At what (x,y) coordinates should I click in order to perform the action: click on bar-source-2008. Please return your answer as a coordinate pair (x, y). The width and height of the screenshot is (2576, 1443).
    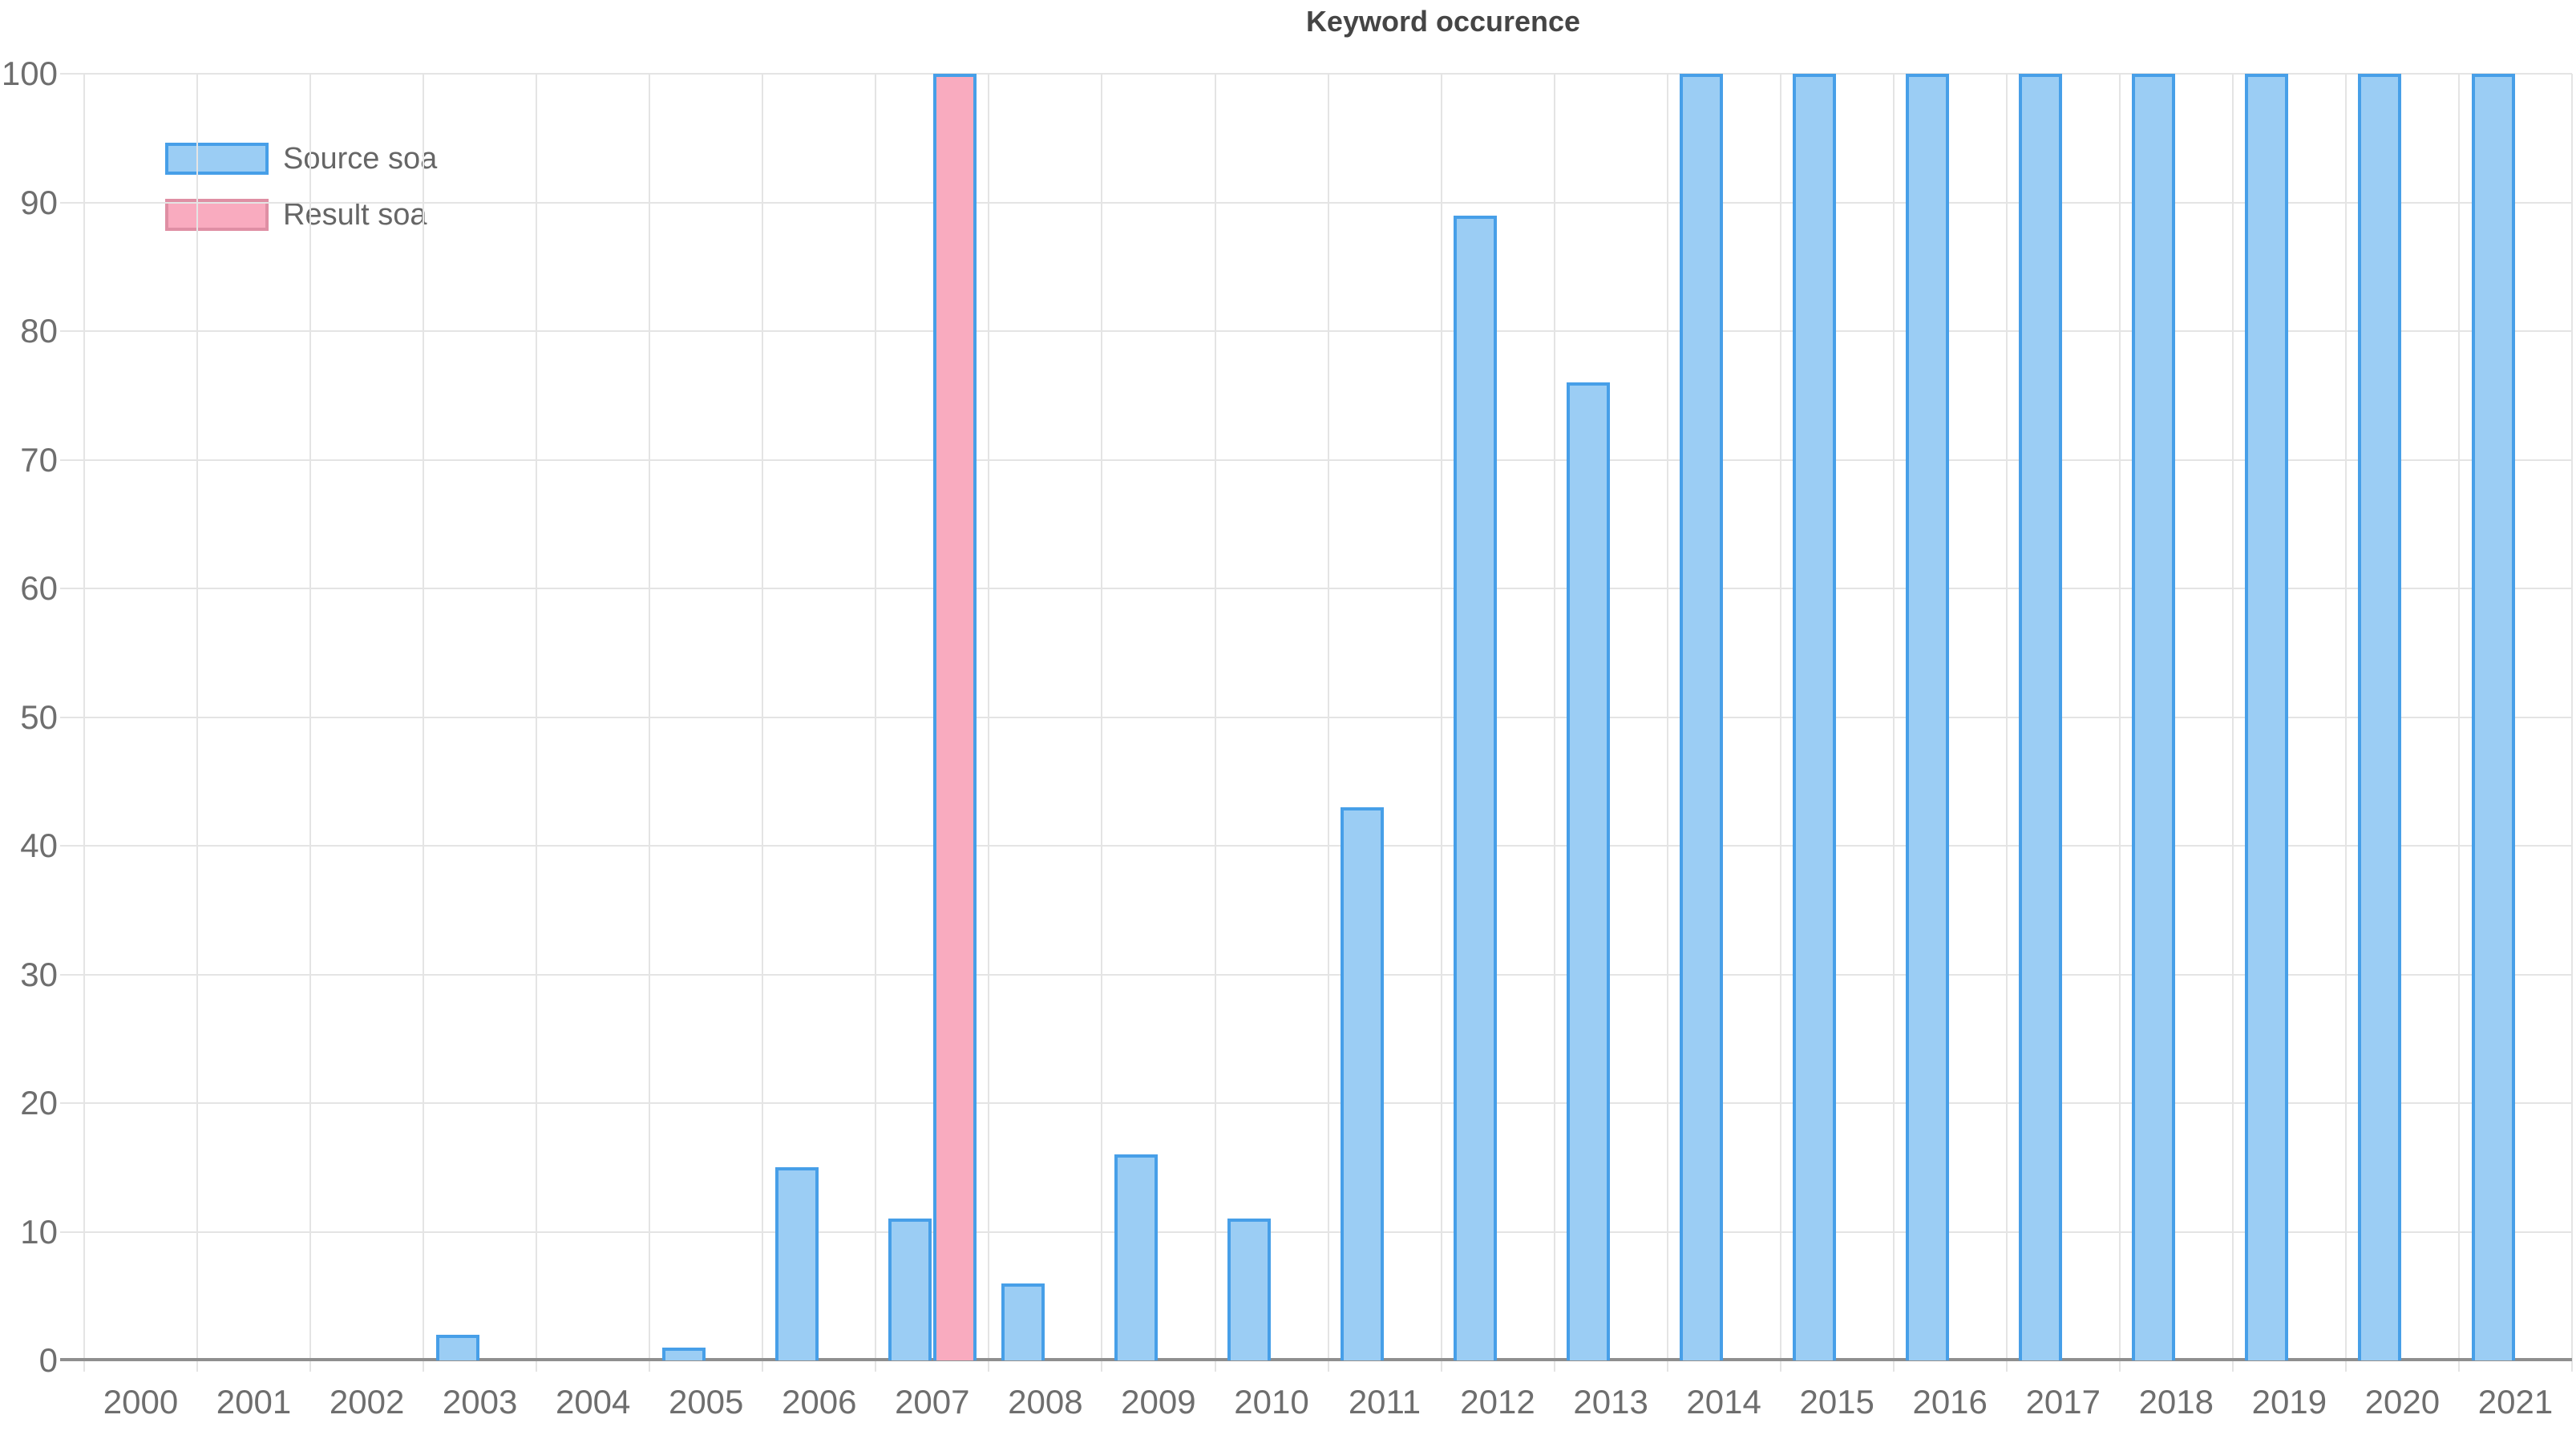
    Looking at the image, I should click on (1023, 1321).